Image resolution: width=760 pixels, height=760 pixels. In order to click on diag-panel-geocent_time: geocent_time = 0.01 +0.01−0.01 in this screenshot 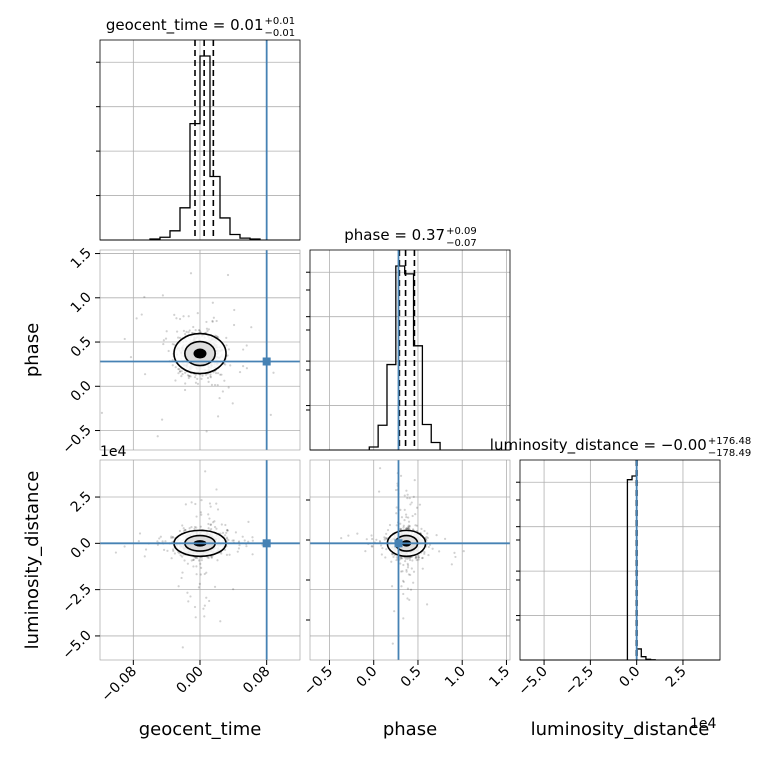, I will do `click(198, 128)`.